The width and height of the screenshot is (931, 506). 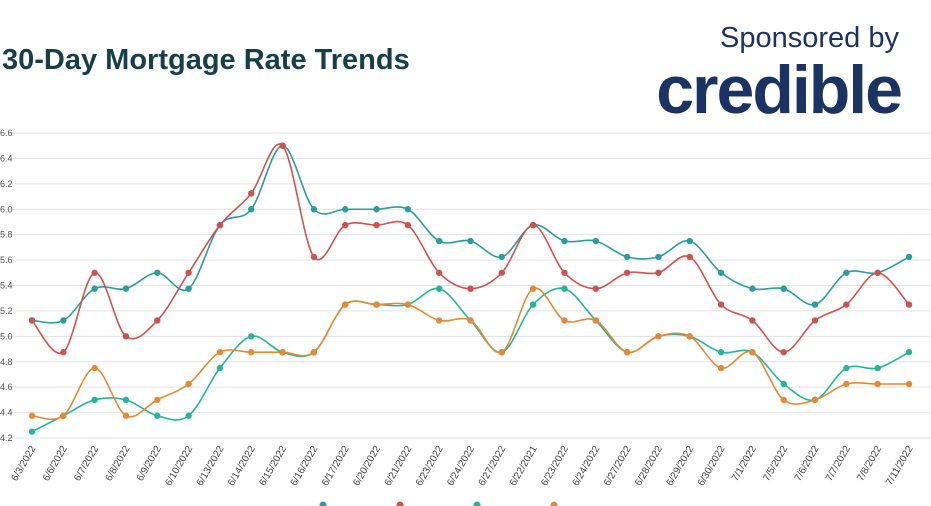 What do you see at coordinates (681, 466) in the screenshot?
I see `x-tick-label: 6/29/2022` at bounding box center [681, 466].